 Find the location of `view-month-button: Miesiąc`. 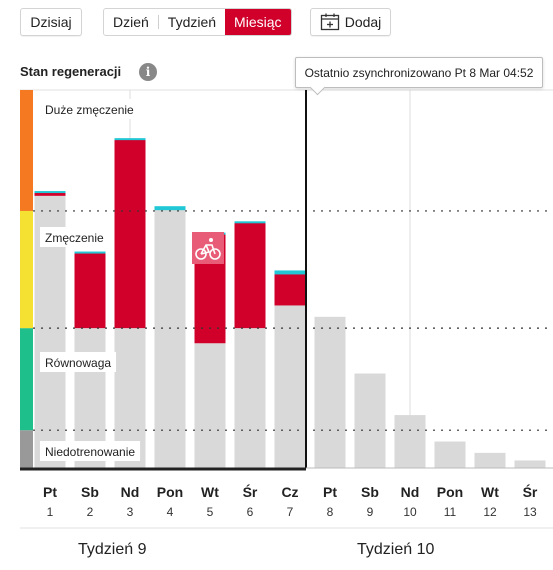

view-month-button: Miesiąc is located at coordinates (258, 22).